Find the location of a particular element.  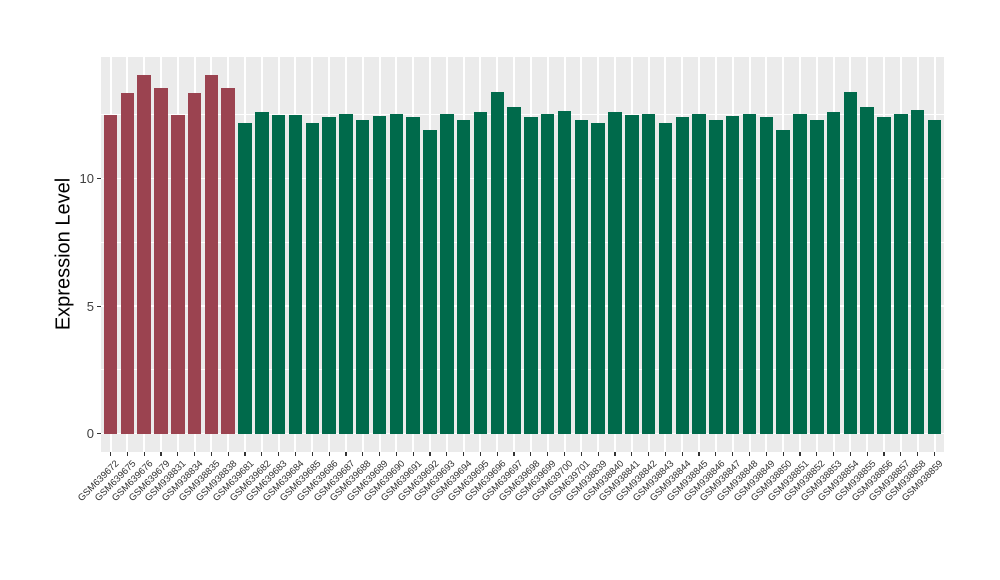

y-tick-label: 5 is located at coordinates (90, 306).